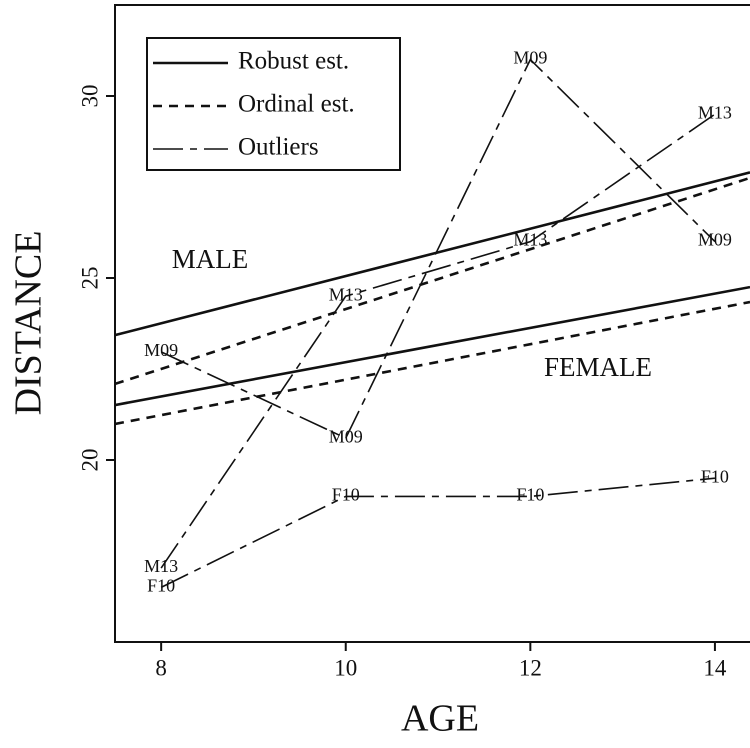 The width and height of the screenshot is (750, 748). I want to click on legend-label: Outliers, so click(278, 147).